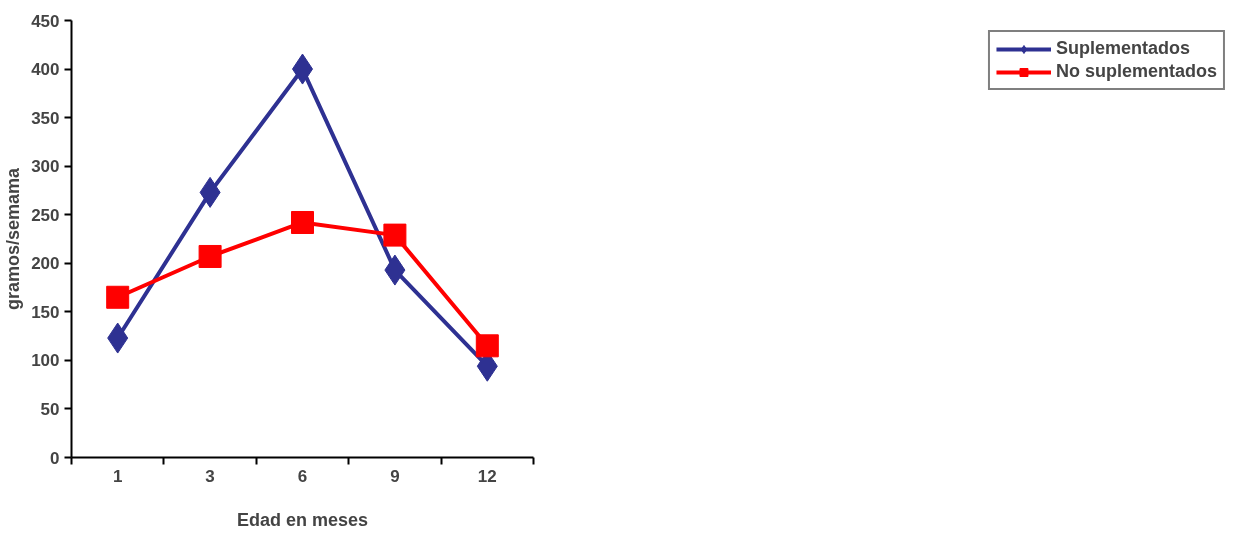 The width and height of the screenshot is (1241, 538). I want to click on x-tick-label: 6, so click(302, 476).